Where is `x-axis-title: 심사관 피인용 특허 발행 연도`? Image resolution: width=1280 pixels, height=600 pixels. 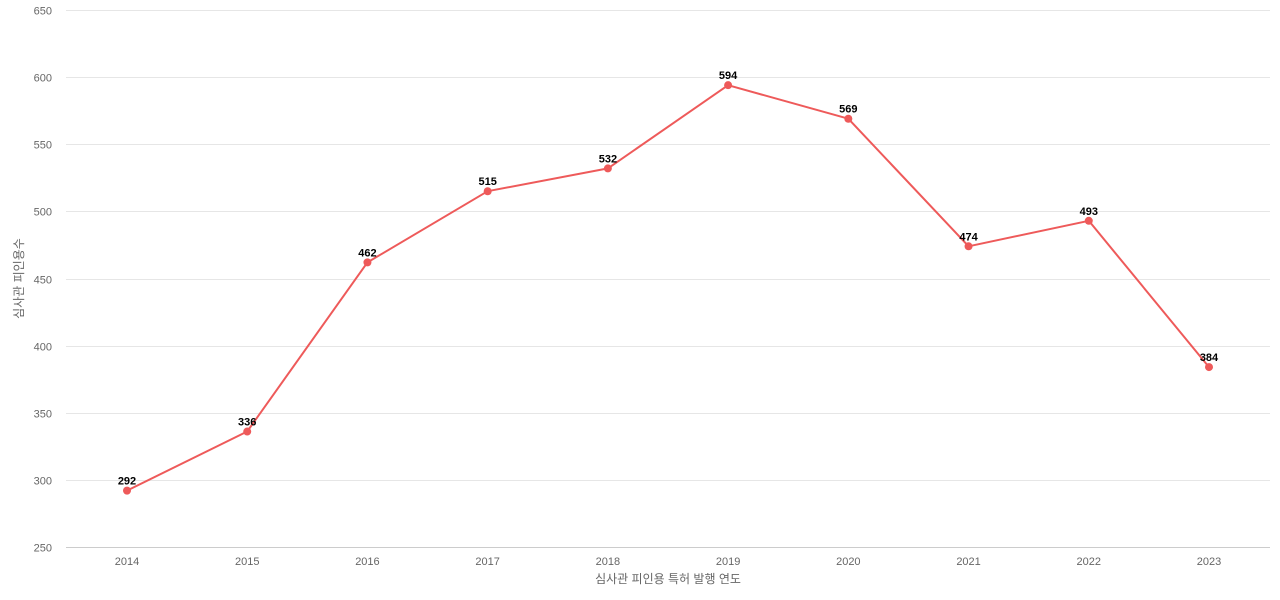
x-axis-title: 심사관 피인용 특허 발행 연도 is located at coordinates (668, 578).